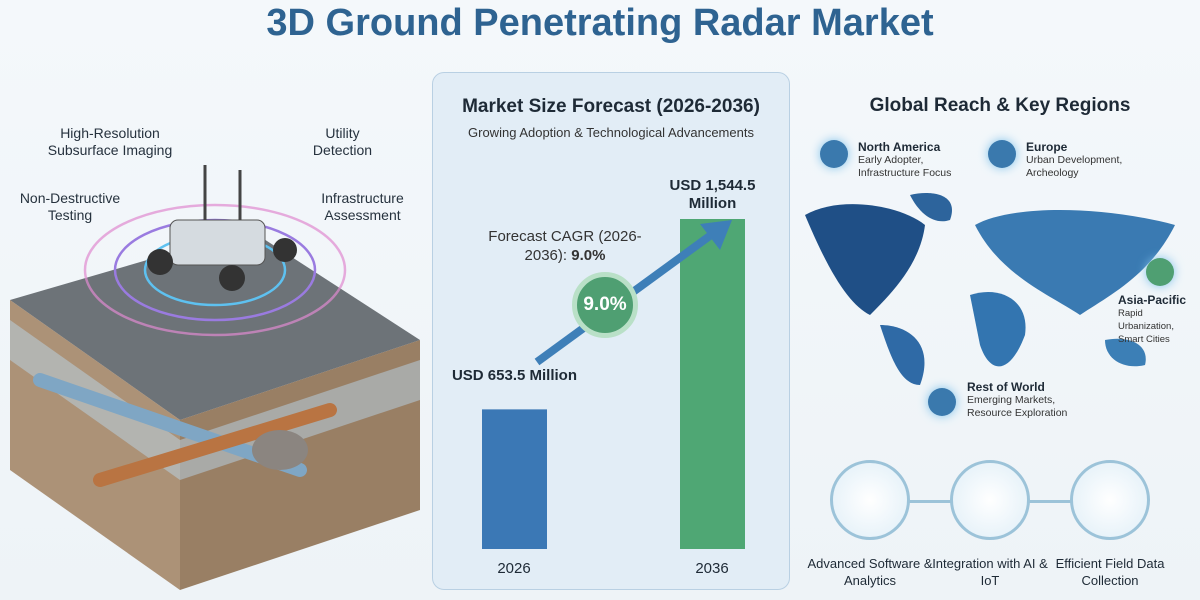 The width and height of the screenshot is (1200, 600). Describe the element at coordinates (1160, 272) in the screenshot. I see `growth-chart-icon` at that location.